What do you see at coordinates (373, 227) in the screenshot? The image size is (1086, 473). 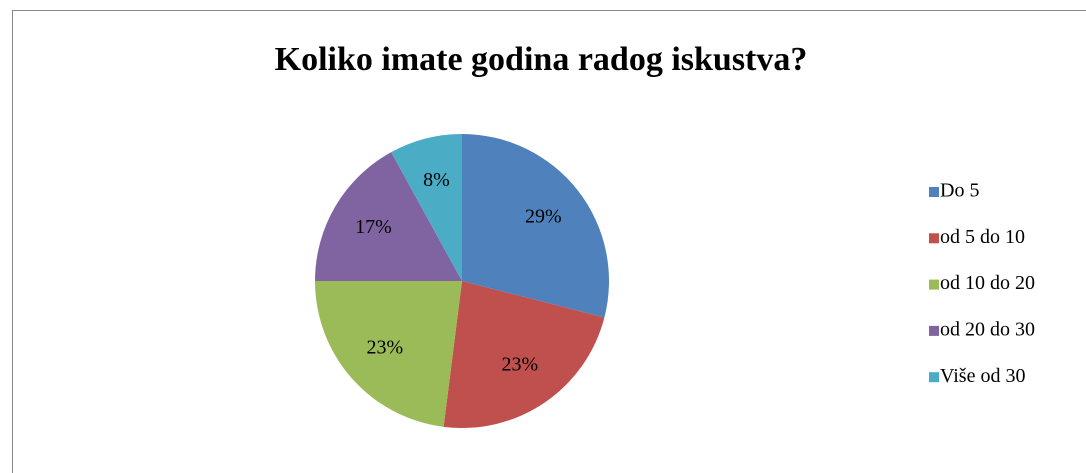 I see `data-label: 17%` at bounding box center [373, 227].